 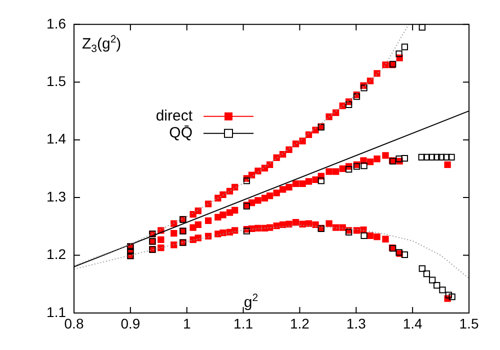 What do you see at coordinates (56, 80) in the screenshot?
I see `y-tick-label: 1.5` at bounding box center [56, 80].